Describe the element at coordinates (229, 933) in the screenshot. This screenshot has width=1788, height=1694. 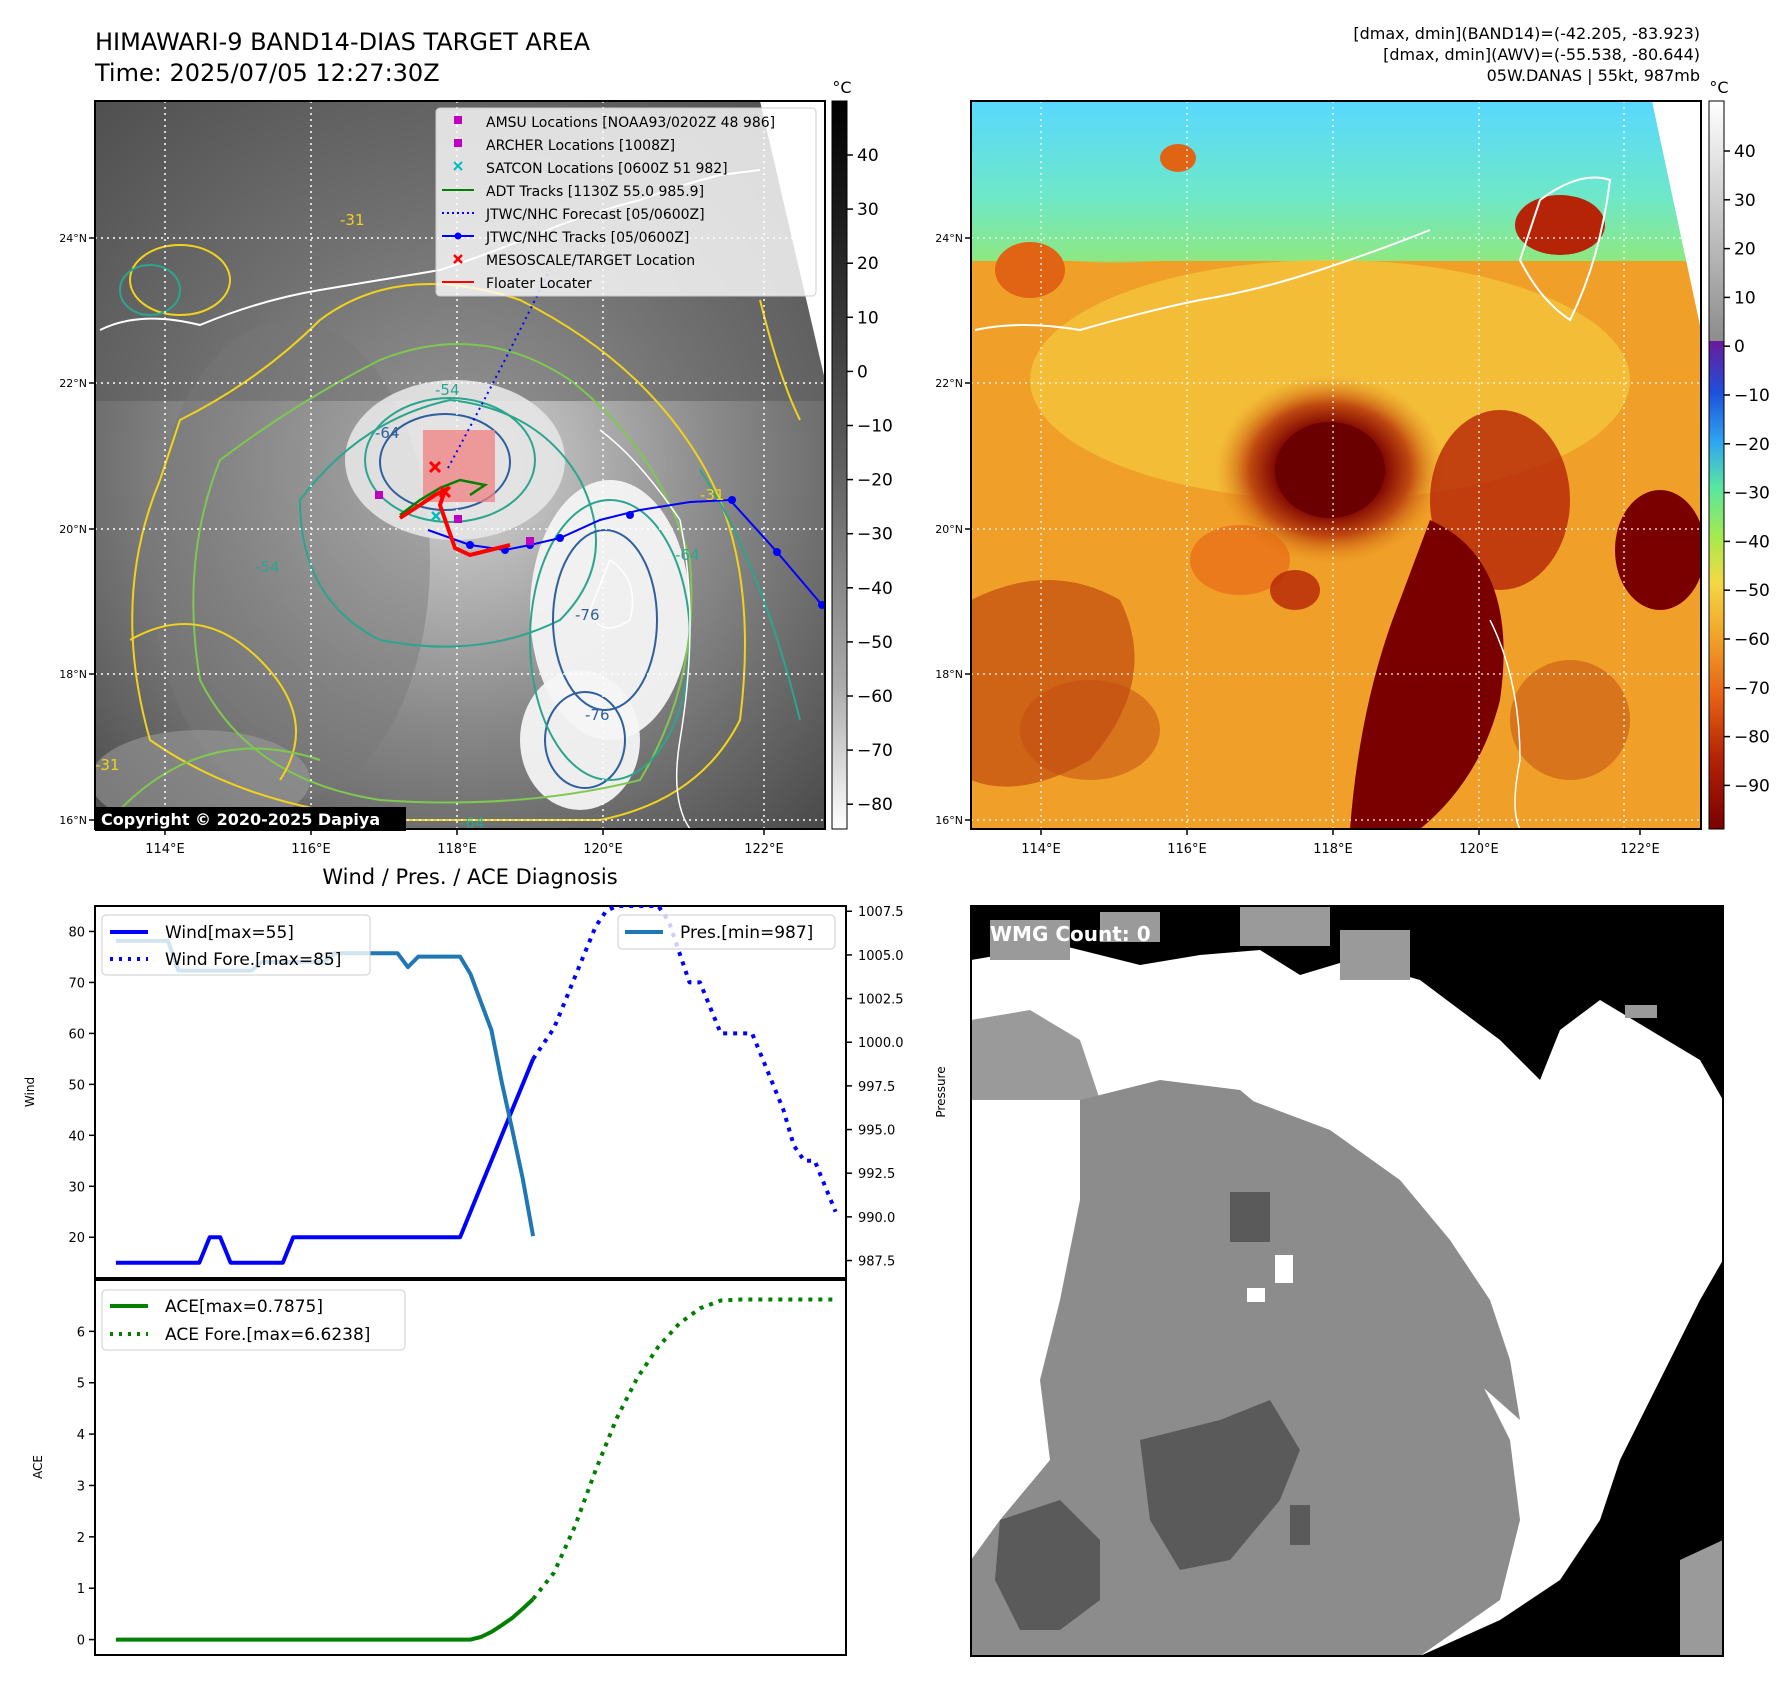
I see `legend-wind: Wind[max=55]` at that location.